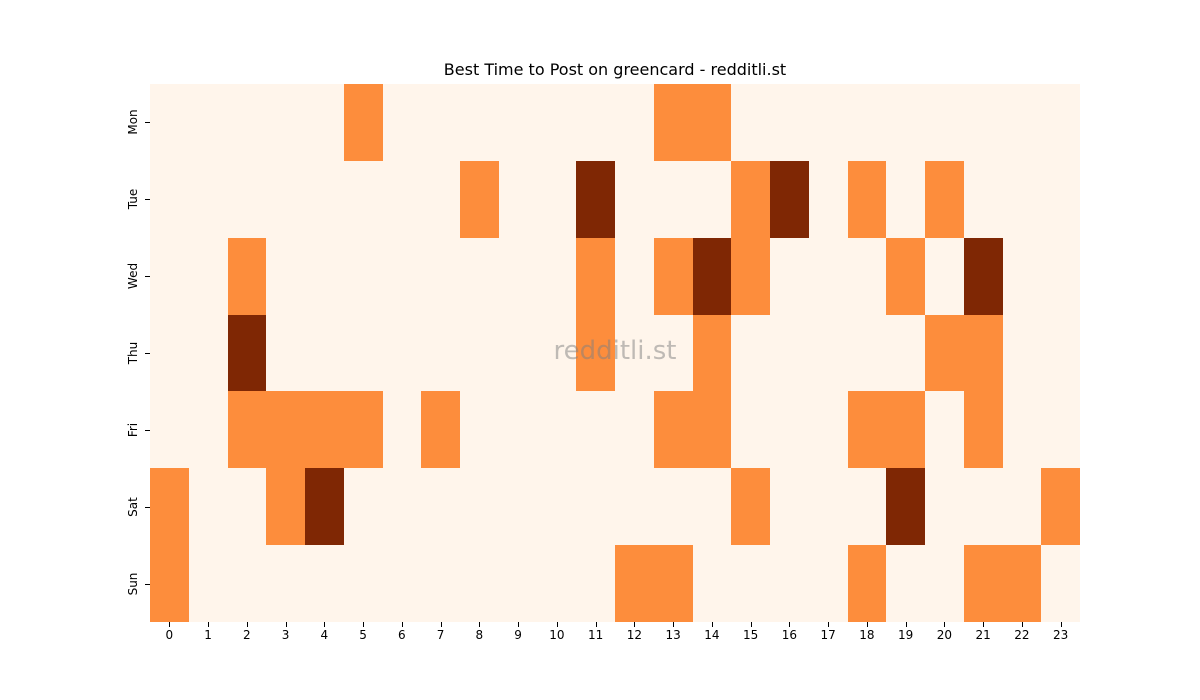 This screenshot has width=1200, height=700. I want to click on x-tick-label: 19, so click(905, 635).